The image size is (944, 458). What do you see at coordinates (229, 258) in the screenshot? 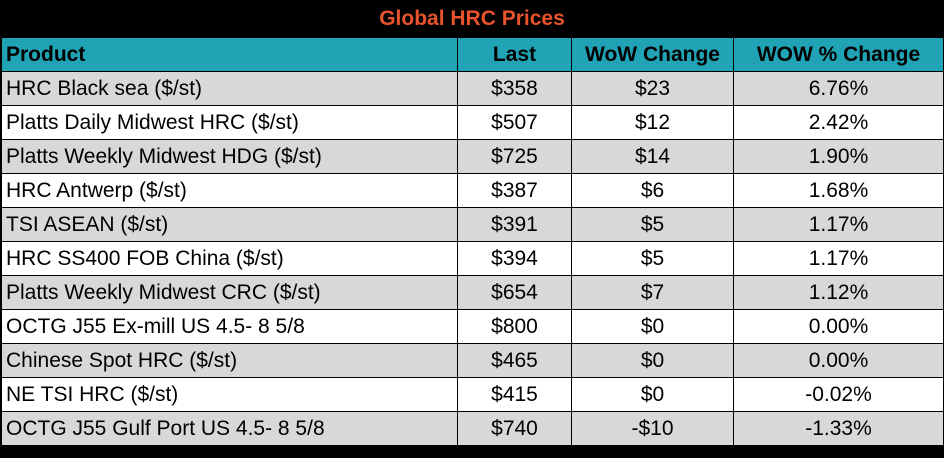
I see `cell-product: HRC SS400 FOB China ($/st)` at bounding box center [229, 258].